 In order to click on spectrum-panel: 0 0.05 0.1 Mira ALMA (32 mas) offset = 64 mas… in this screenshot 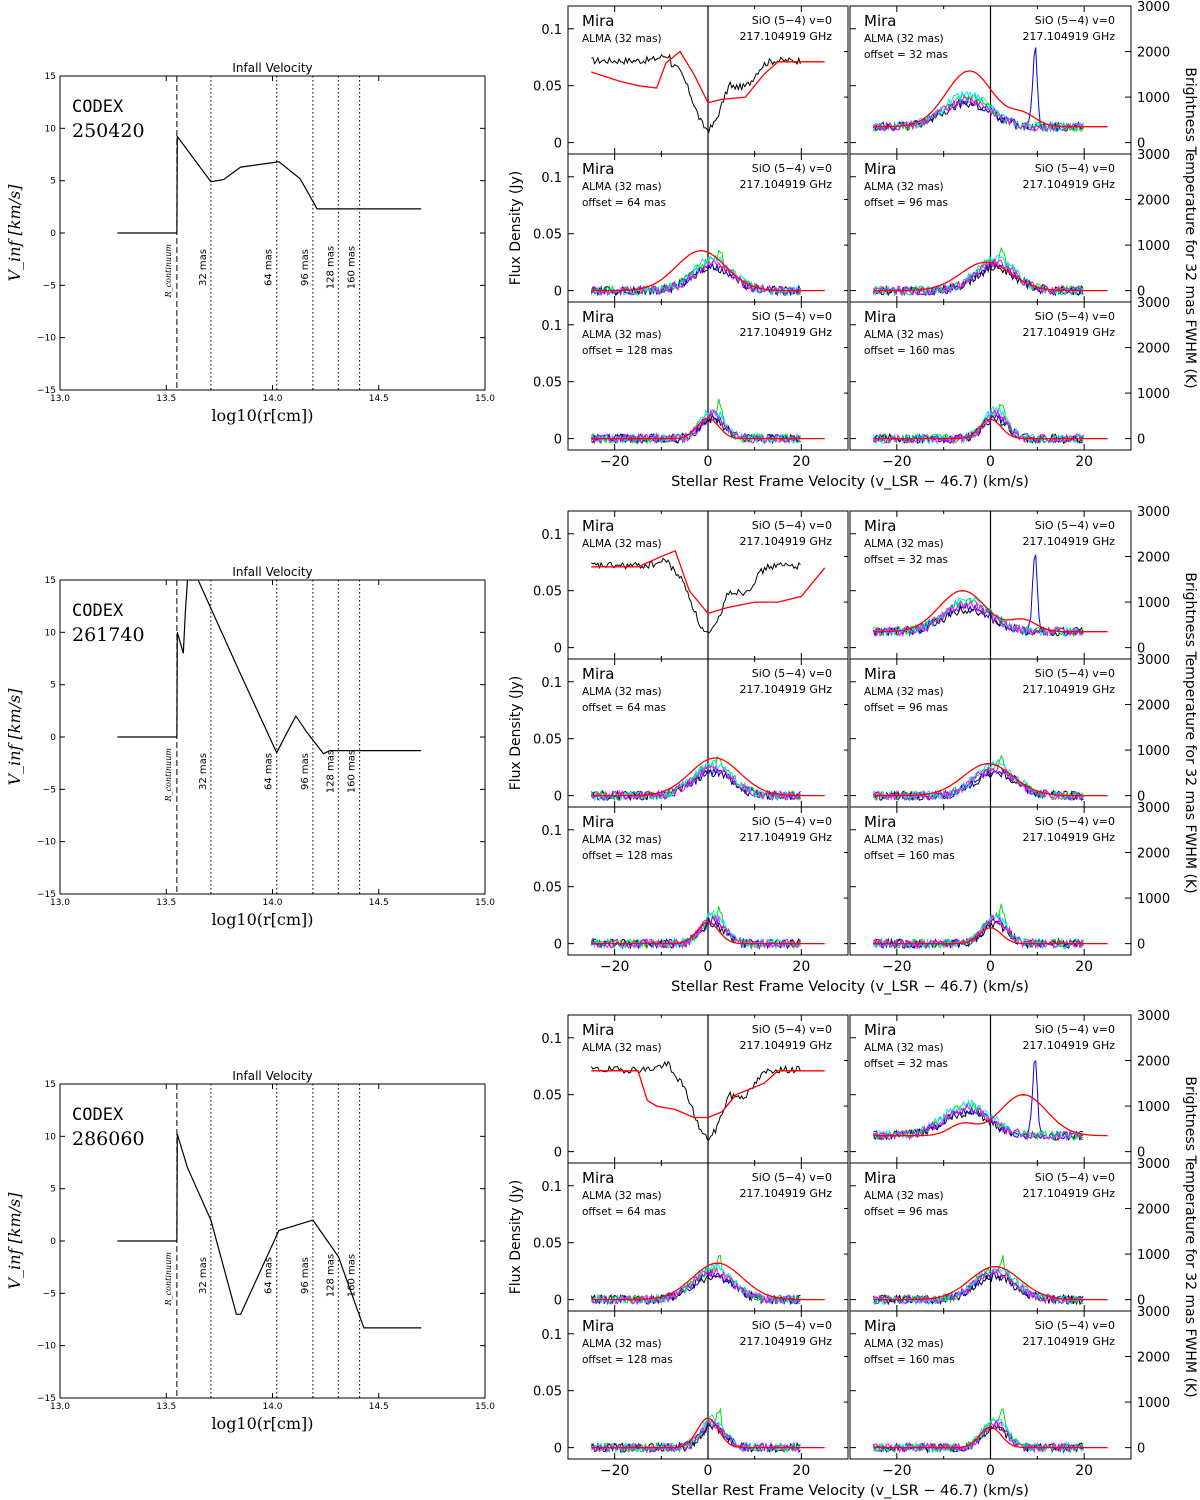, I will do `click(691, 733)`.